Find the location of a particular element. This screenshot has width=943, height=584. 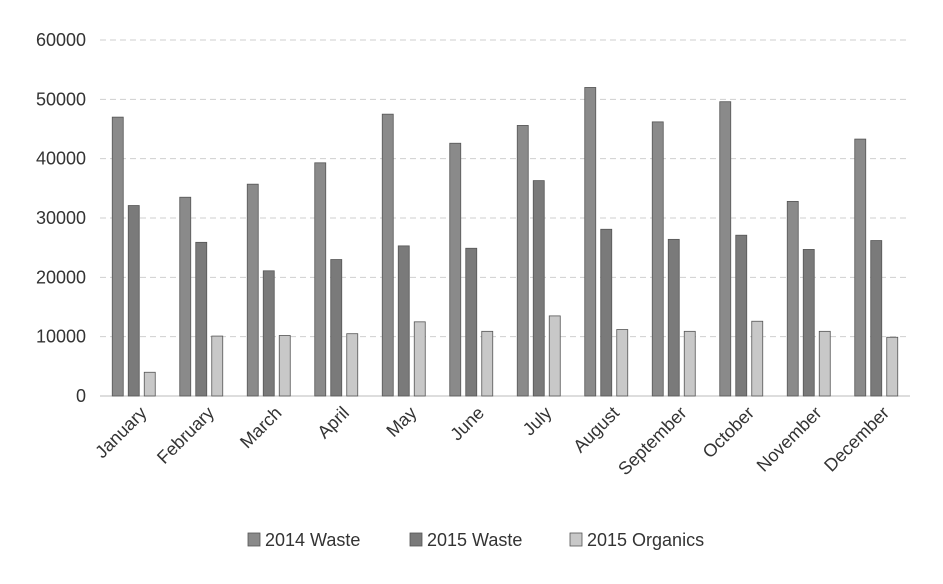

y-axis: 0 10000 20000 30000 40000 50000 60000 is located at coordinates (61, 218).